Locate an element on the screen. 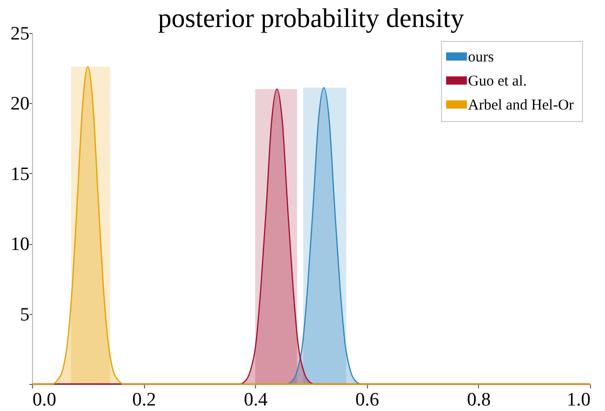 The image size is (605, 411). y-tick-label: 15 is located at coordinates (20, 174).